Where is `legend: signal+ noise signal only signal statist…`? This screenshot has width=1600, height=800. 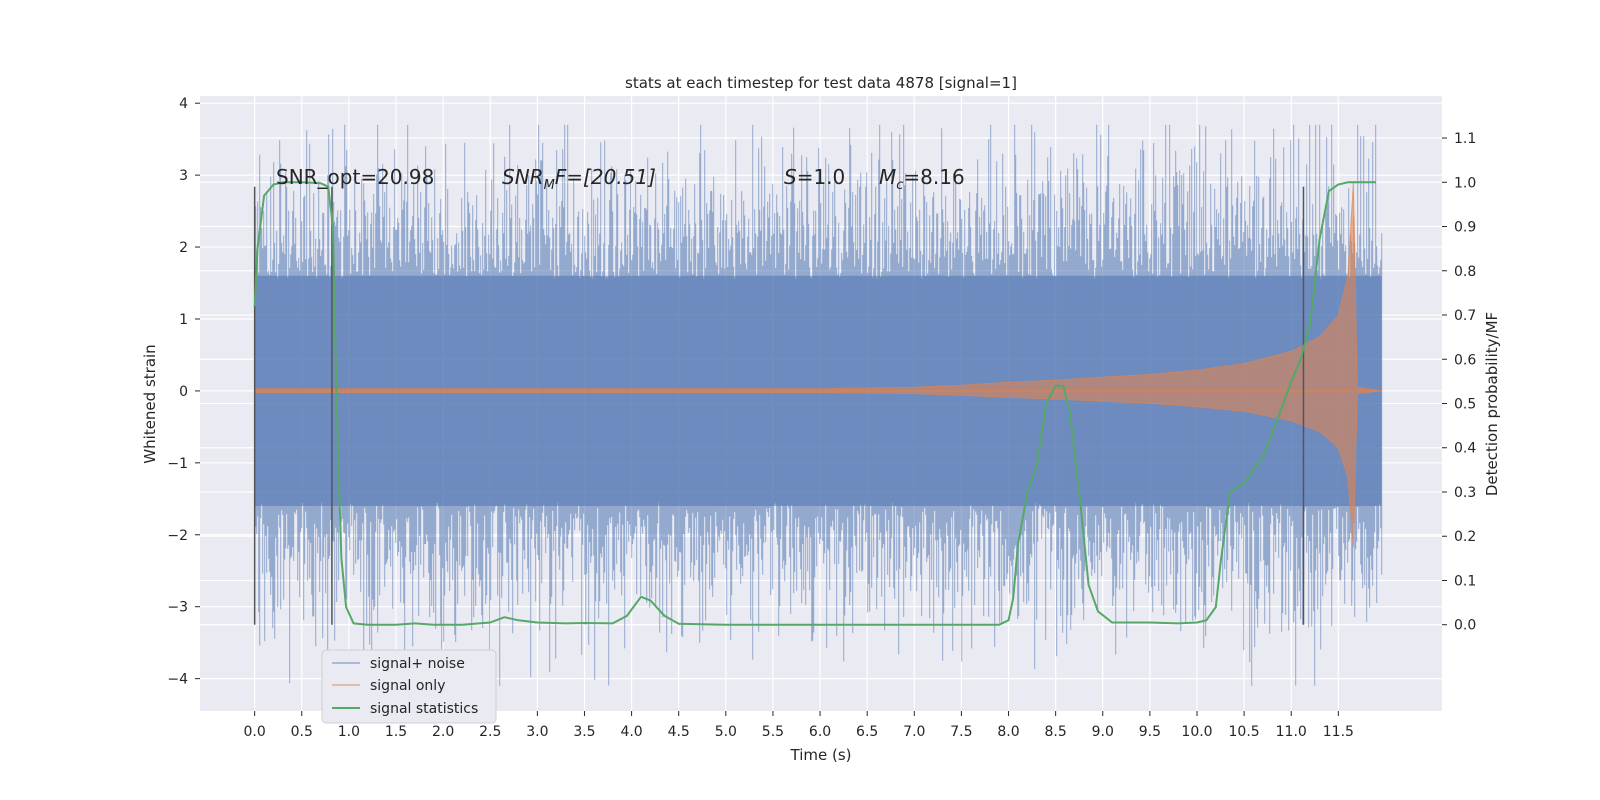 legend: signal+ noise signal only signal statist… is located at coordinates (409, 686).